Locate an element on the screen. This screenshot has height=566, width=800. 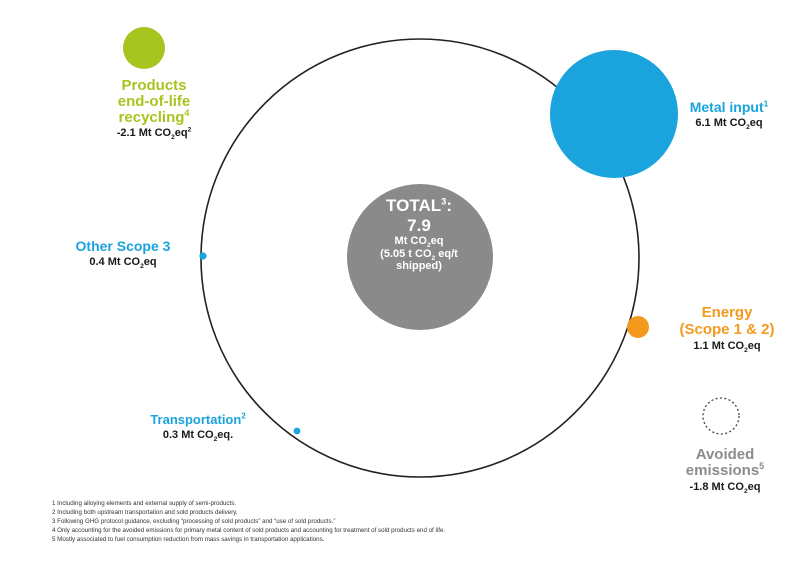
total-title-colon: : is located at coordinates (449, 205).